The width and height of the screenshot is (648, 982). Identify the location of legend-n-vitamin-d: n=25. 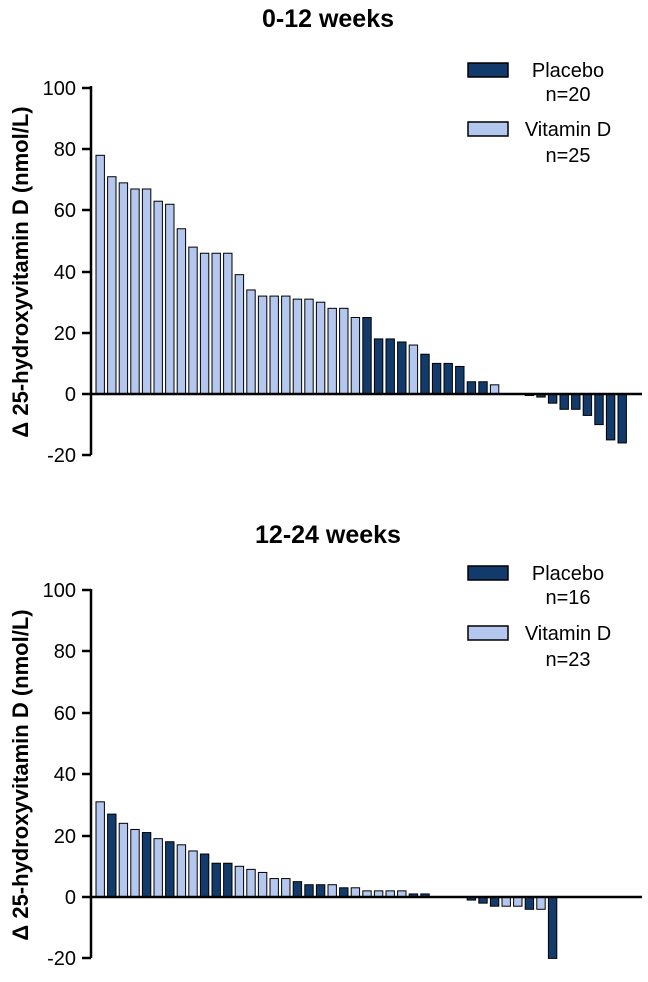
(567, 156).